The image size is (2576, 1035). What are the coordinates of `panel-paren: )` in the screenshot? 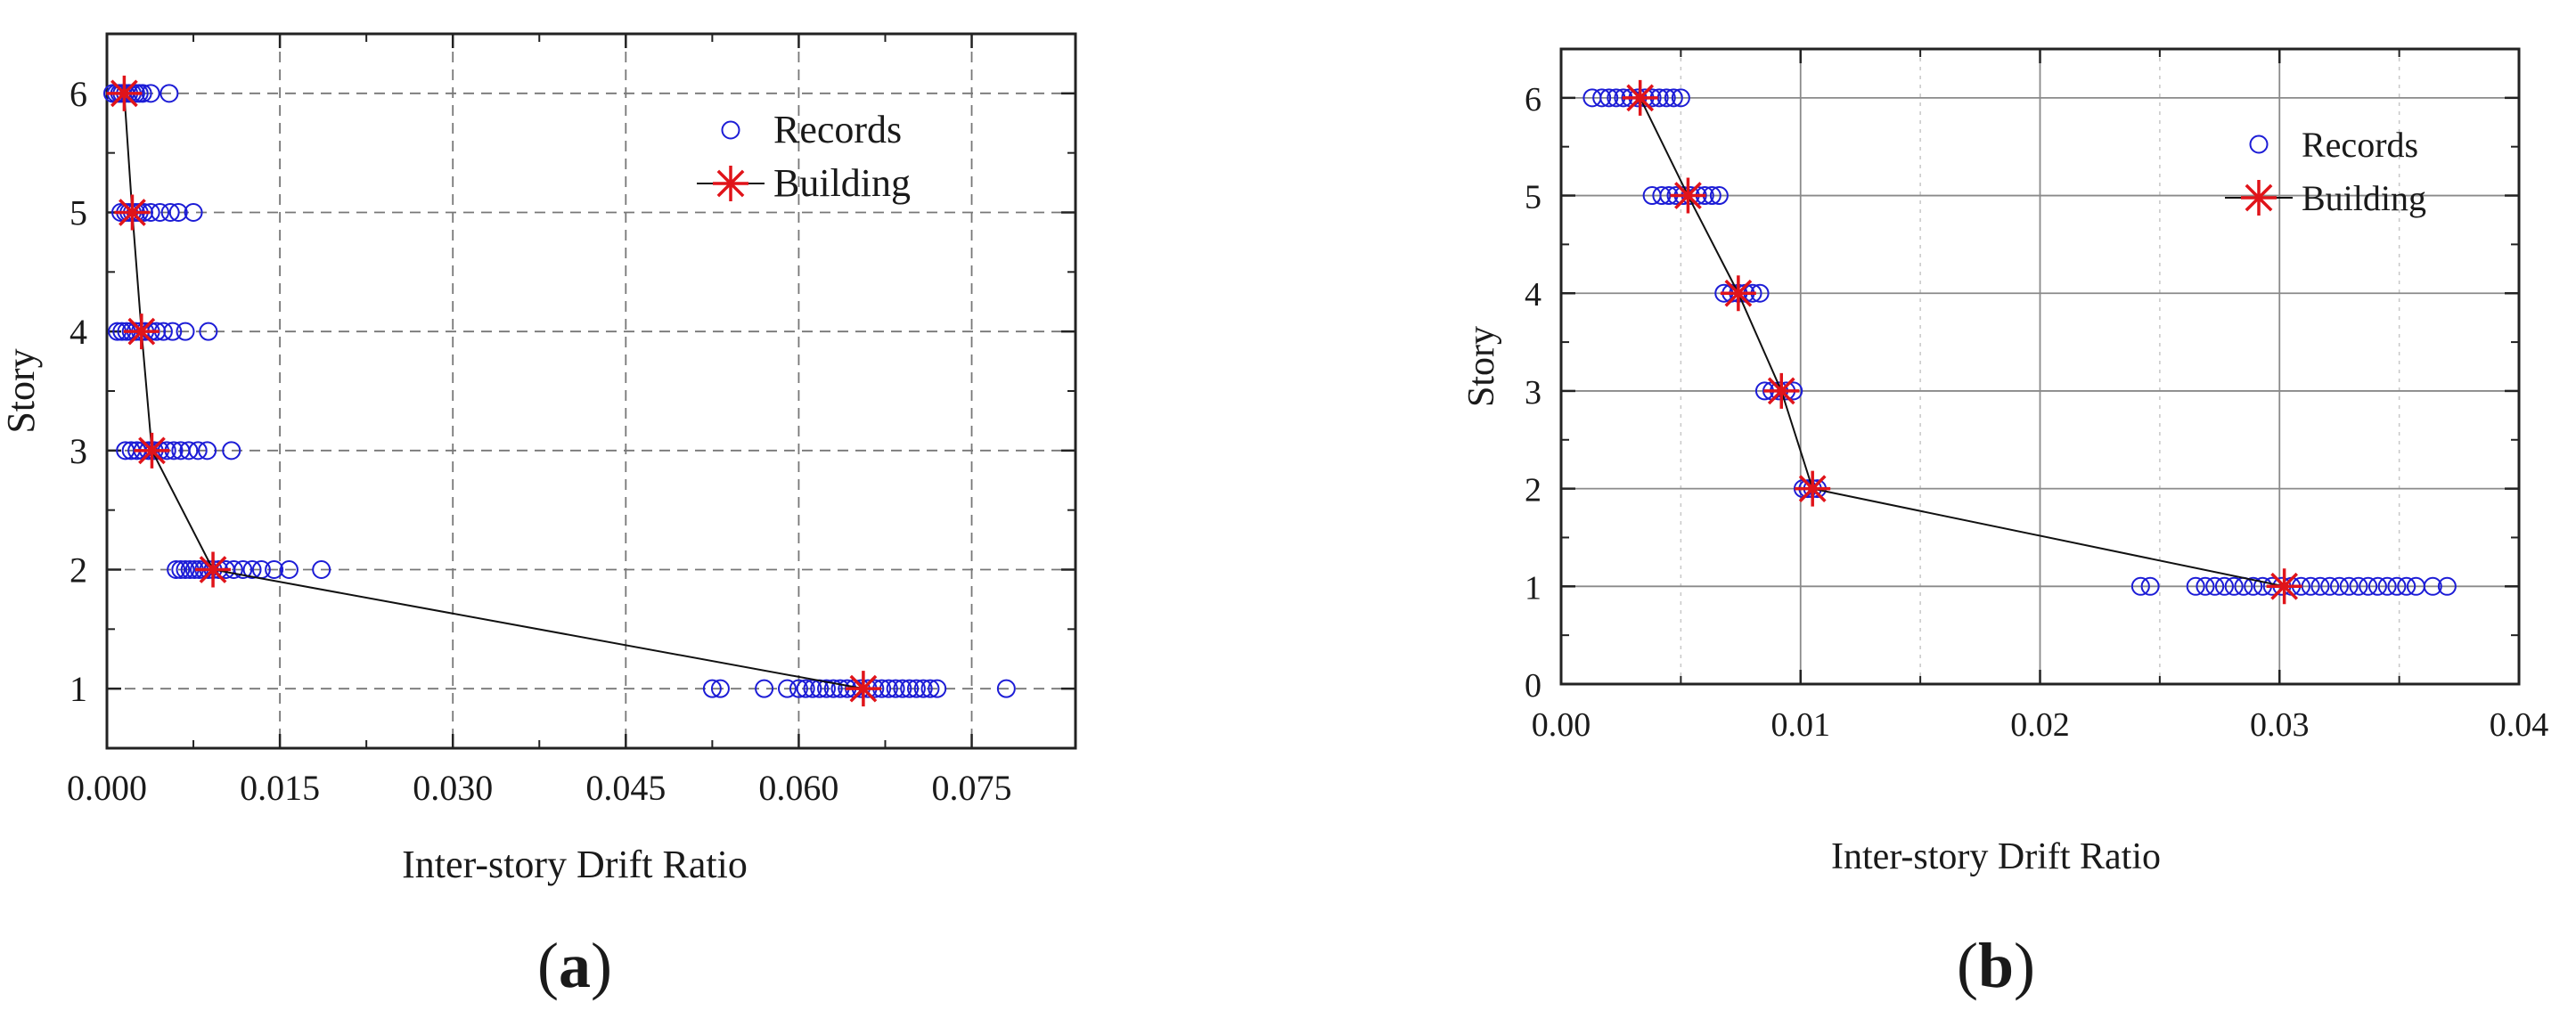 It's located at (2024, 965).